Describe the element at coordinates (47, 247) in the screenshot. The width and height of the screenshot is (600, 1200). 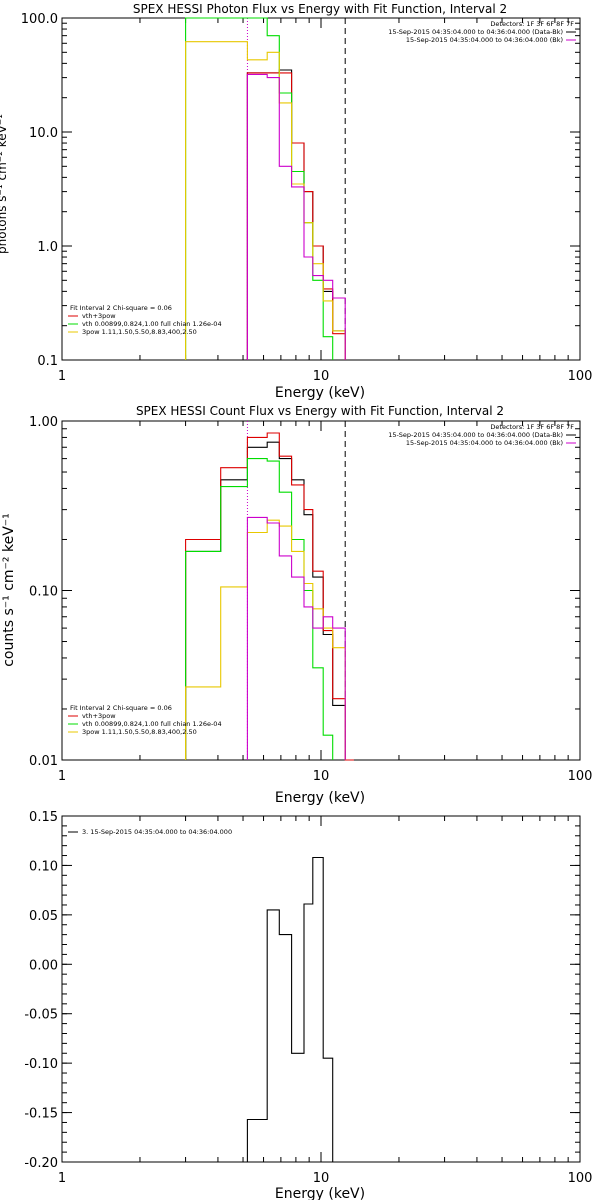
I see `y-tick-label: 1.0` at that location.